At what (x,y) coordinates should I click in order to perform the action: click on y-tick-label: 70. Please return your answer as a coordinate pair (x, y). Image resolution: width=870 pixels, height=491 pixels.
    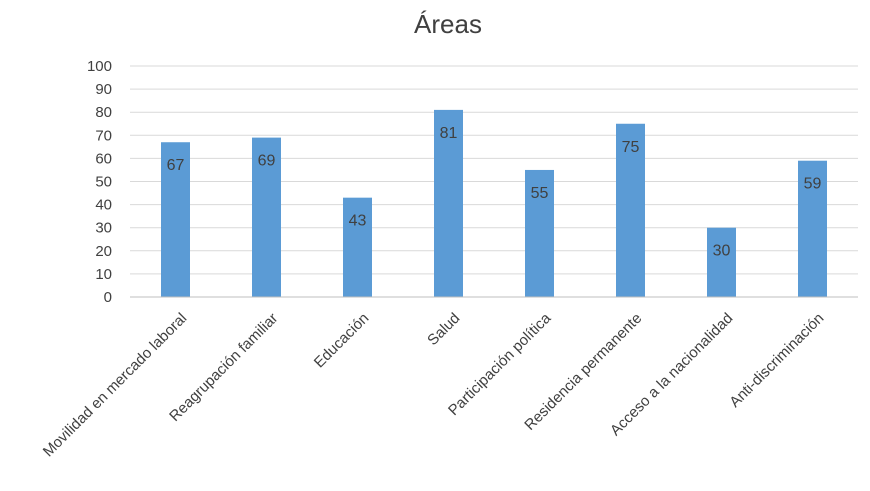
    Looking at the image, I should click on (103, 135).